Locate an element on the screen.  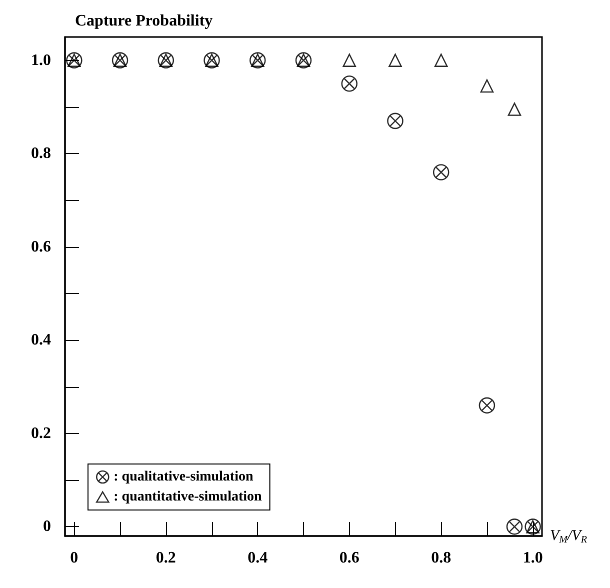
chart-title: Capture Probability is located at coordinates (144, 21).